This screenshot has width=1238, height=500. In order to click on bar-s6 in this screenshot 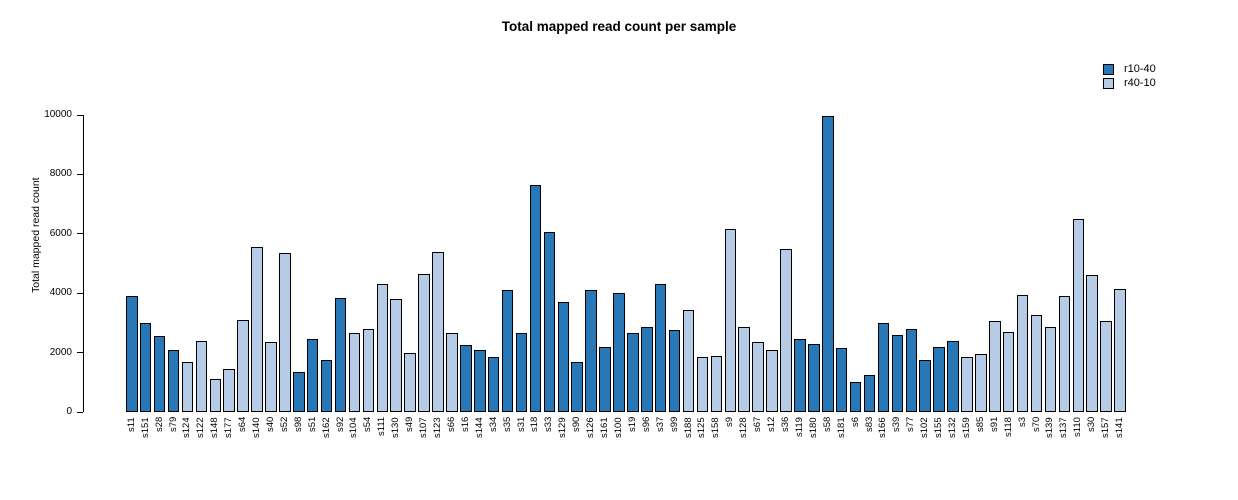, I will do `click(855, 397)`.